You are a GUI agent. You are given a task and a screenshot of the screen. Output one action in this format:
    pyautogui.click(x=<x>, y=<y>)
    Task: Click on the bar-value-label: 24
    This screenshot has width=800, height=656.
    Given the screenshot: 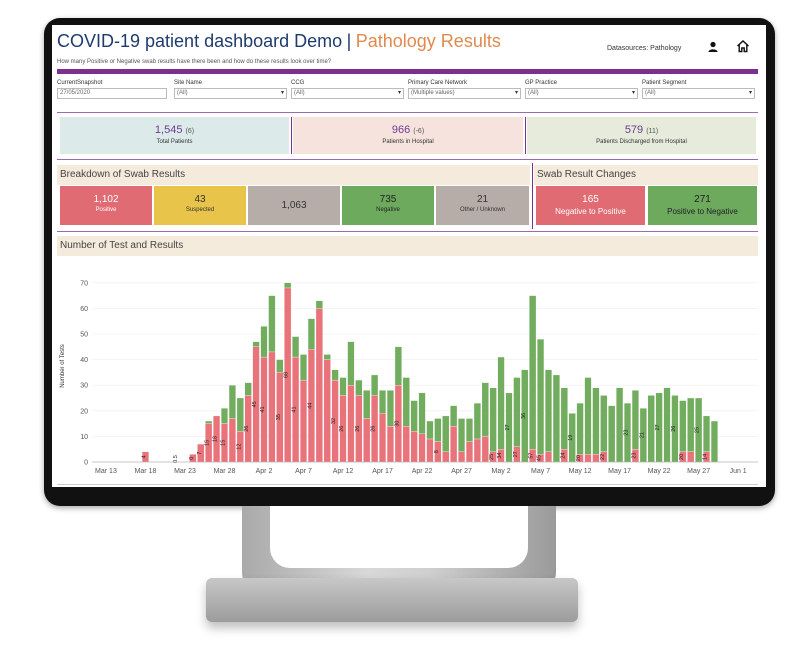 What is the action you would take?
    pyautogui.click(x=563, y=456)
    